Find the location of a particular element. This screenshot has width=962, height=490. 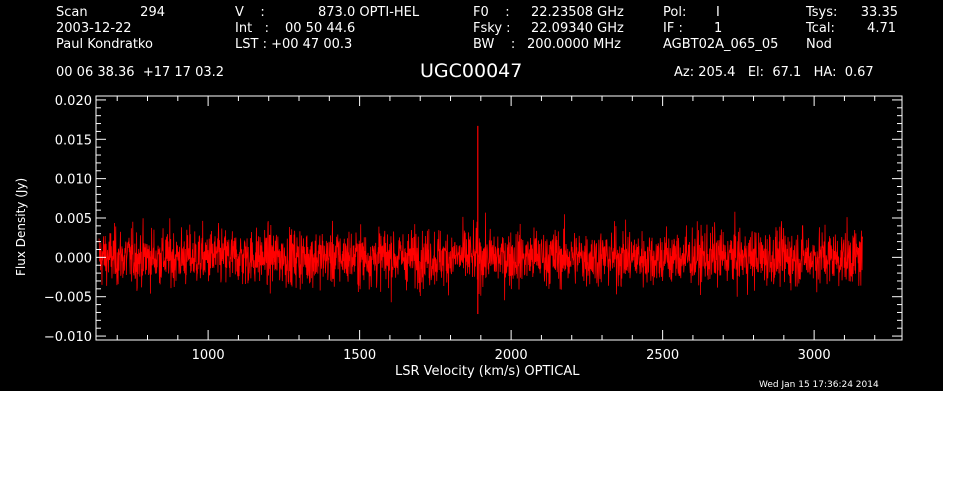

bandwidth-value: 200.0000 MHz is located at coordinates (574, 44).